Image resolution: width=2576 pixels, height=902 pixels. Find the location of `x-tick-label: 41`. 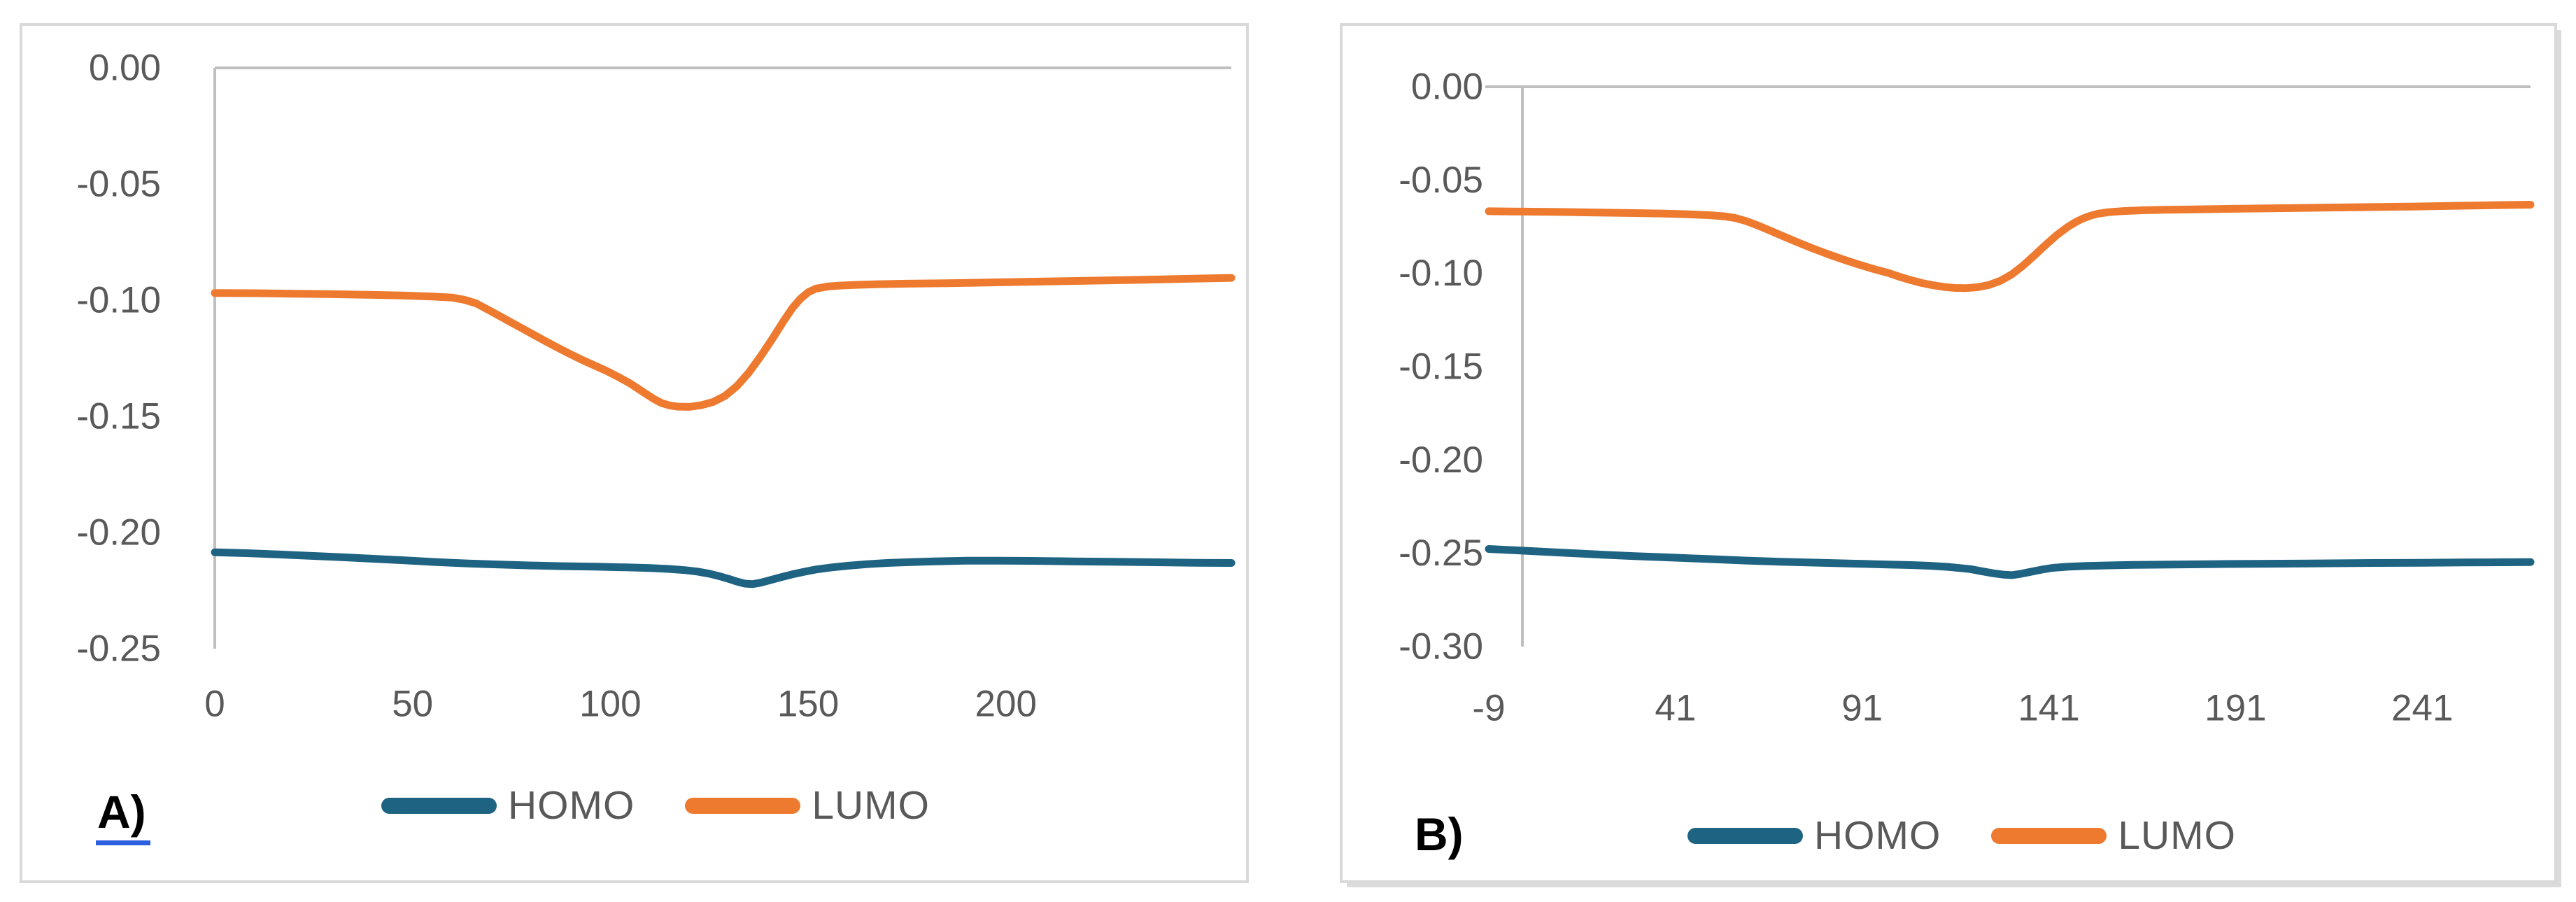

x-tick-label: 41 is located at coordinates (1675, 708).